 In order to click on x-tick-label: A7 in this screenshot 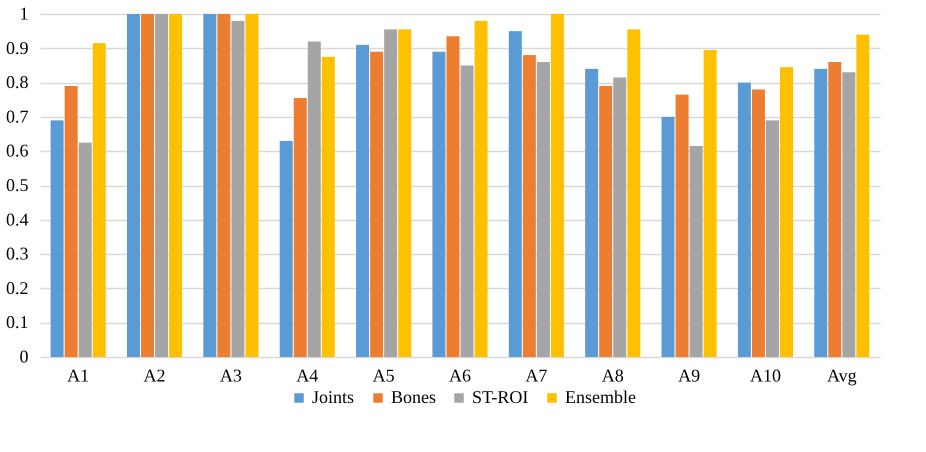, I will do `click(536, 376)`.